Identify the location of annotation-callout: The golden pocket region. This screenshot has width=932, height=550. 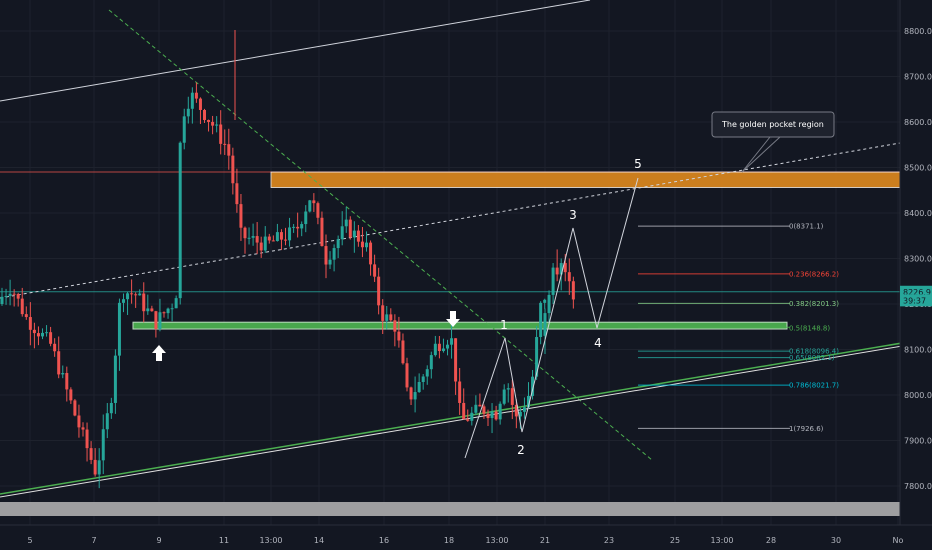
(773, 142).